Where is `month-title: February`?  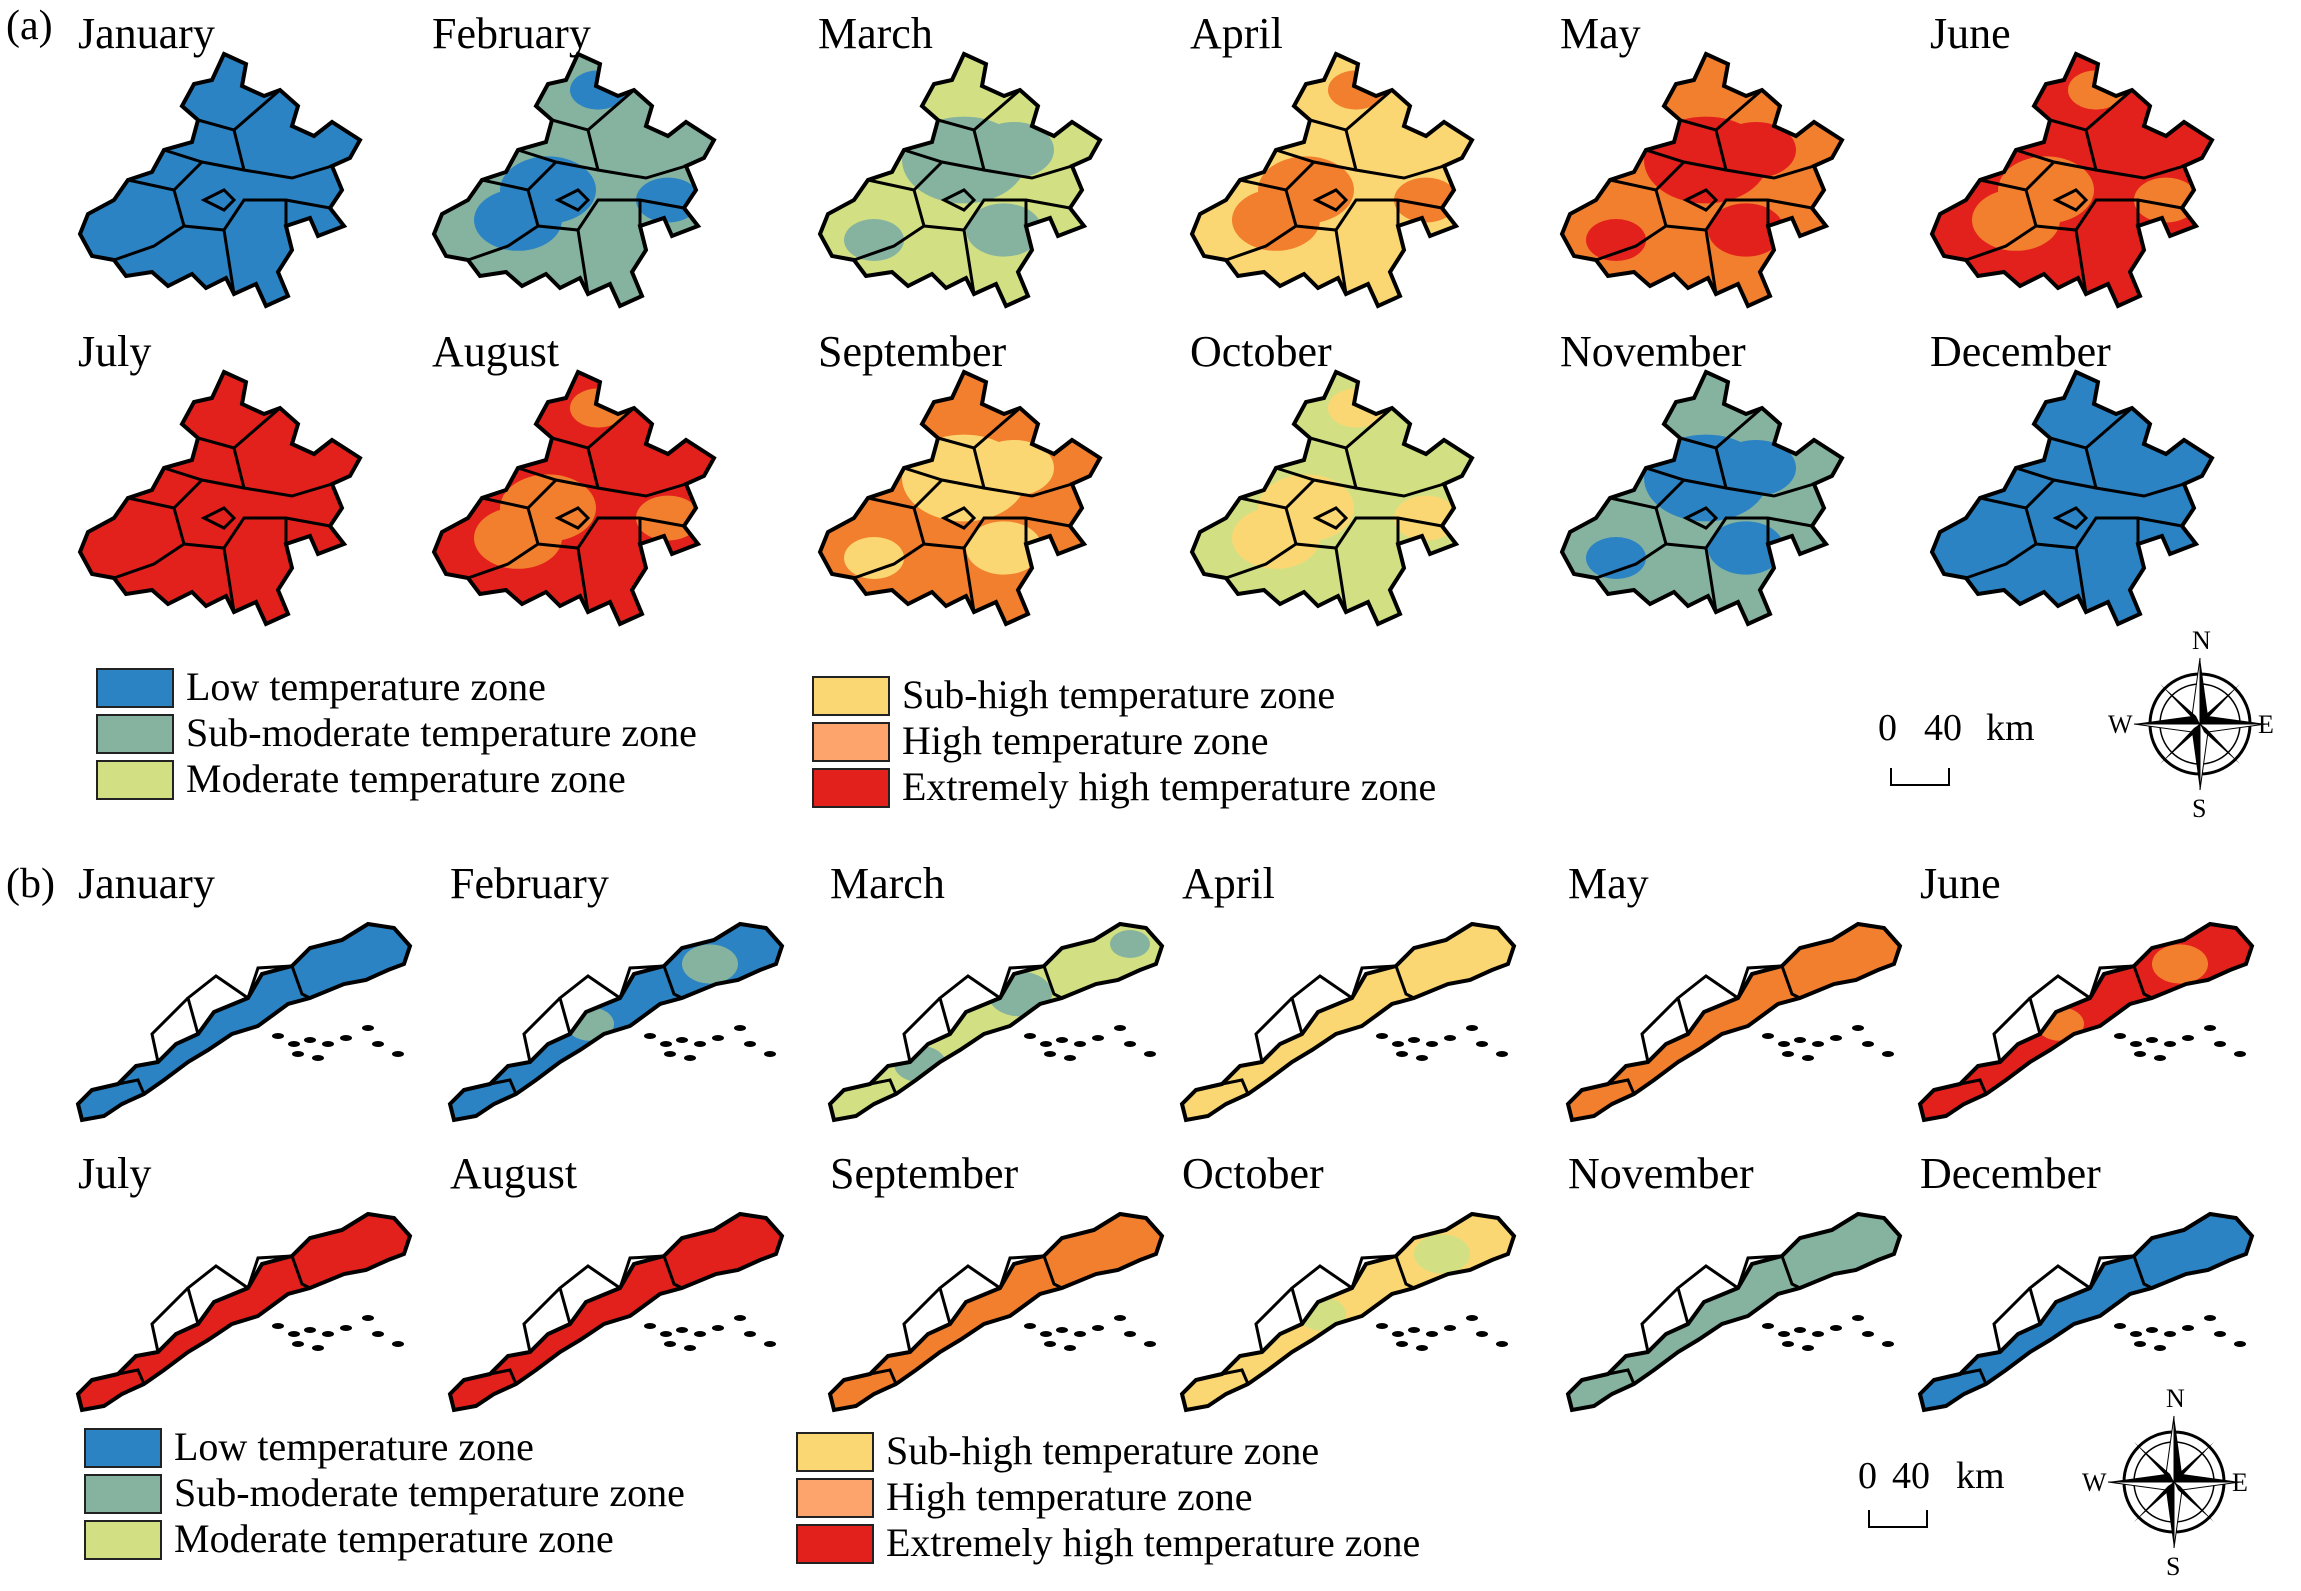
month-title: February is located at coordinates (529, 883).